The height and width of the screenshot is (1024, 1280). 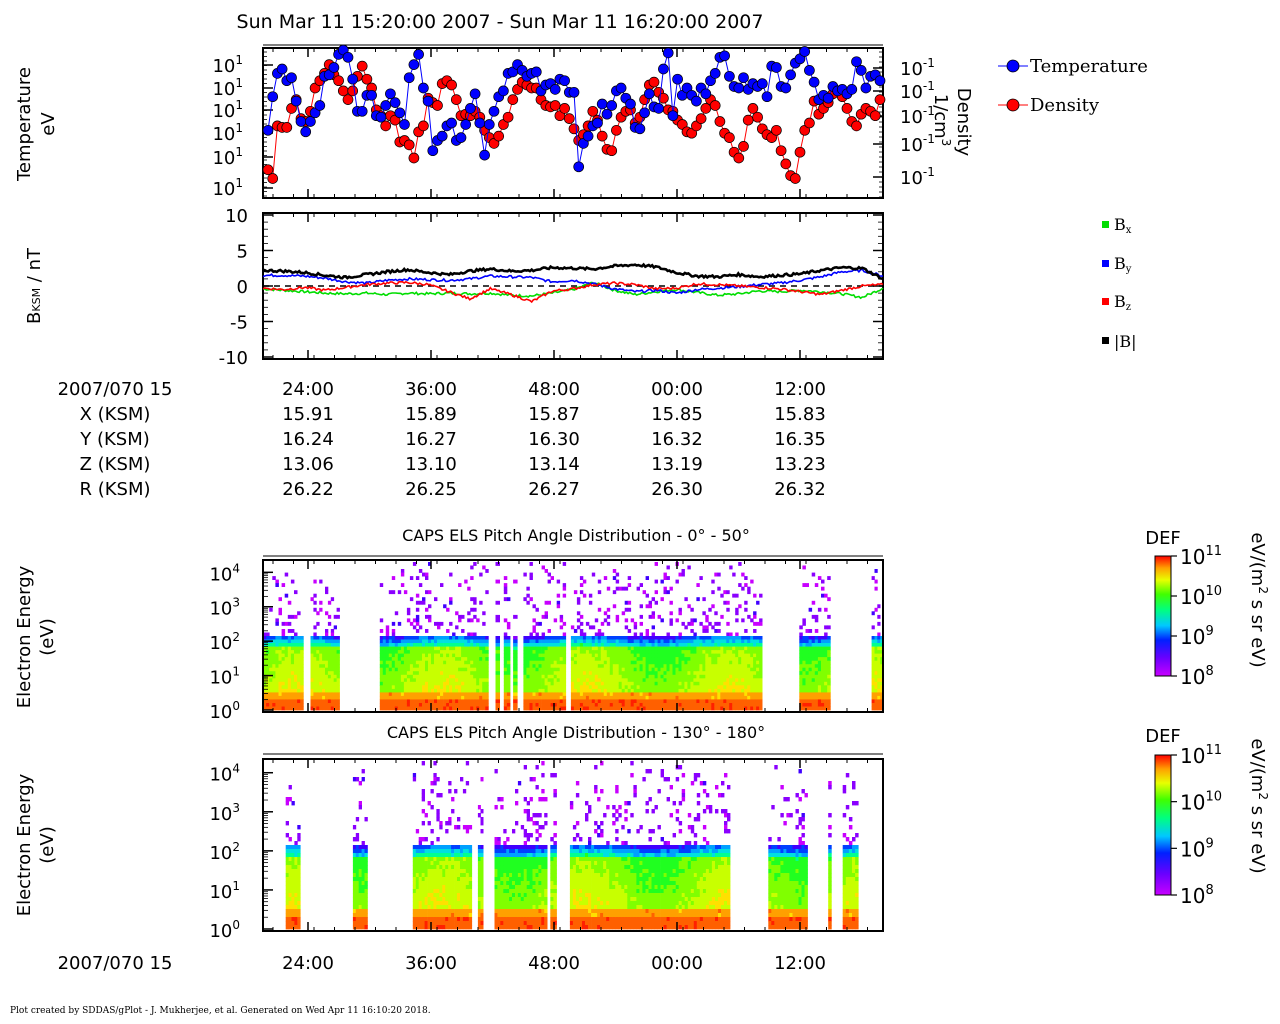 What do you see at coordinates (677, 464) in the screenshot?
I see `ephemeris-value: 13.19` at bounding box center [677, 464].